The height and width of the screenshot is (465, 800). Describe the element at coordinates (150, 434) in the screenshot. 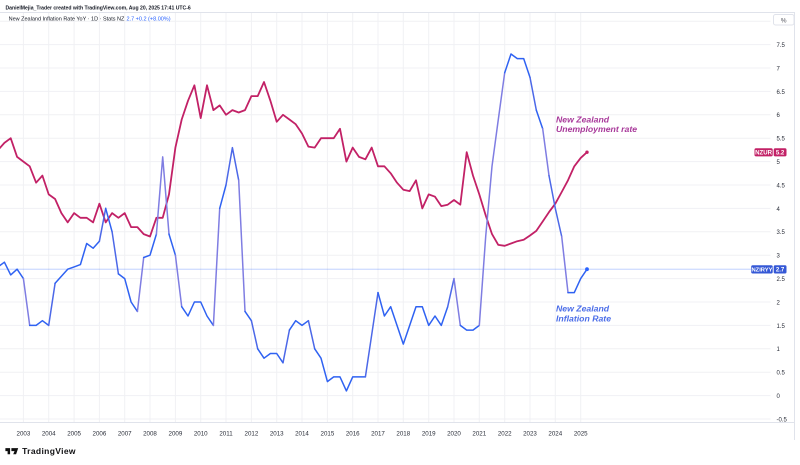

I see `svg-text: 2008` at that location.